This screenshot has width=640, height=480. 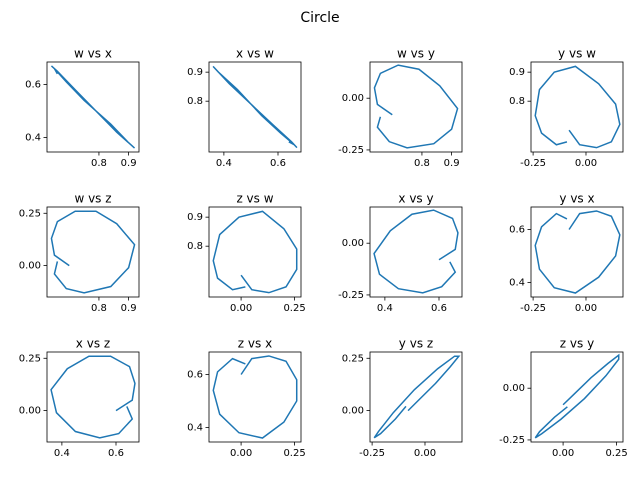 What do you see at coordinates (254, 199) in the screenshot?
I see `subplot-title: z vs w` at bounding box center [254, 199].